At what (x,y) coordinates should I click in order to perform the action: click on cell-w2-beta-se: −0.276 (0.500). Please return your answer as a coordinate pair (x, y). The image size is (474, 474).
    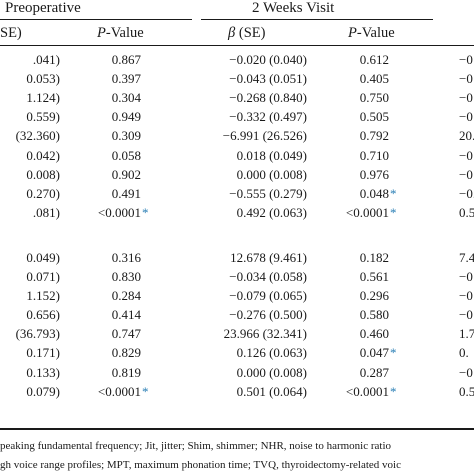
    Looking at the image, I should click on (268, 315).